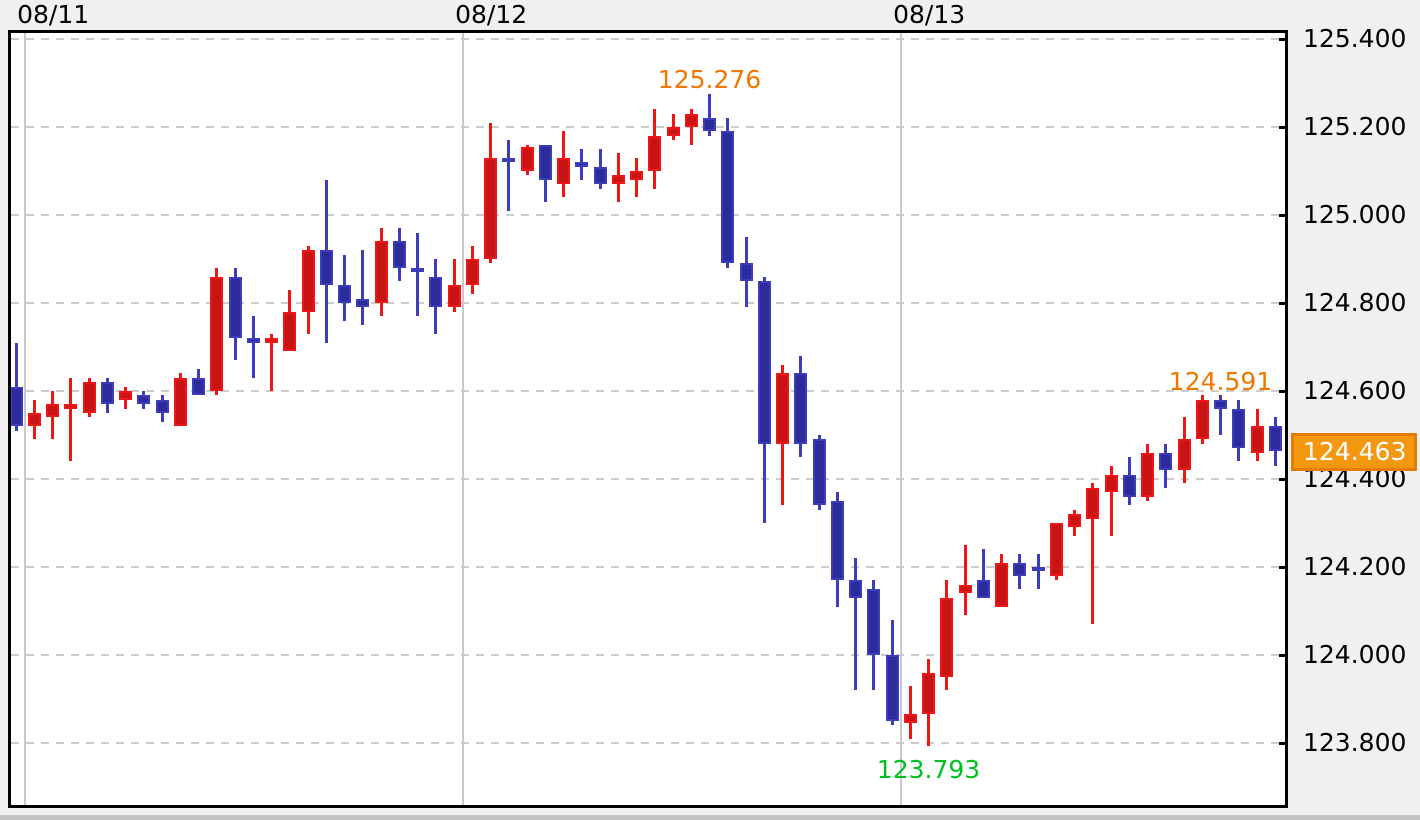 The height and width of the screenshot is (820, 1420). Describe the element at coordinates (1355, 38) in the screenshot. I see `y-axis-label: 125.400` at that location.